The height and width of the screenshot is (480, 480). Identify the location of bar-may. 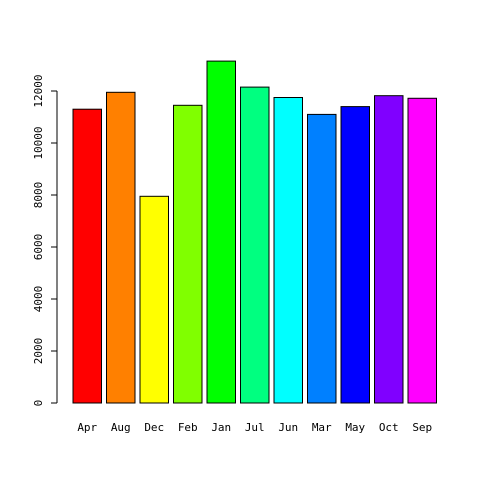
(355, 255).